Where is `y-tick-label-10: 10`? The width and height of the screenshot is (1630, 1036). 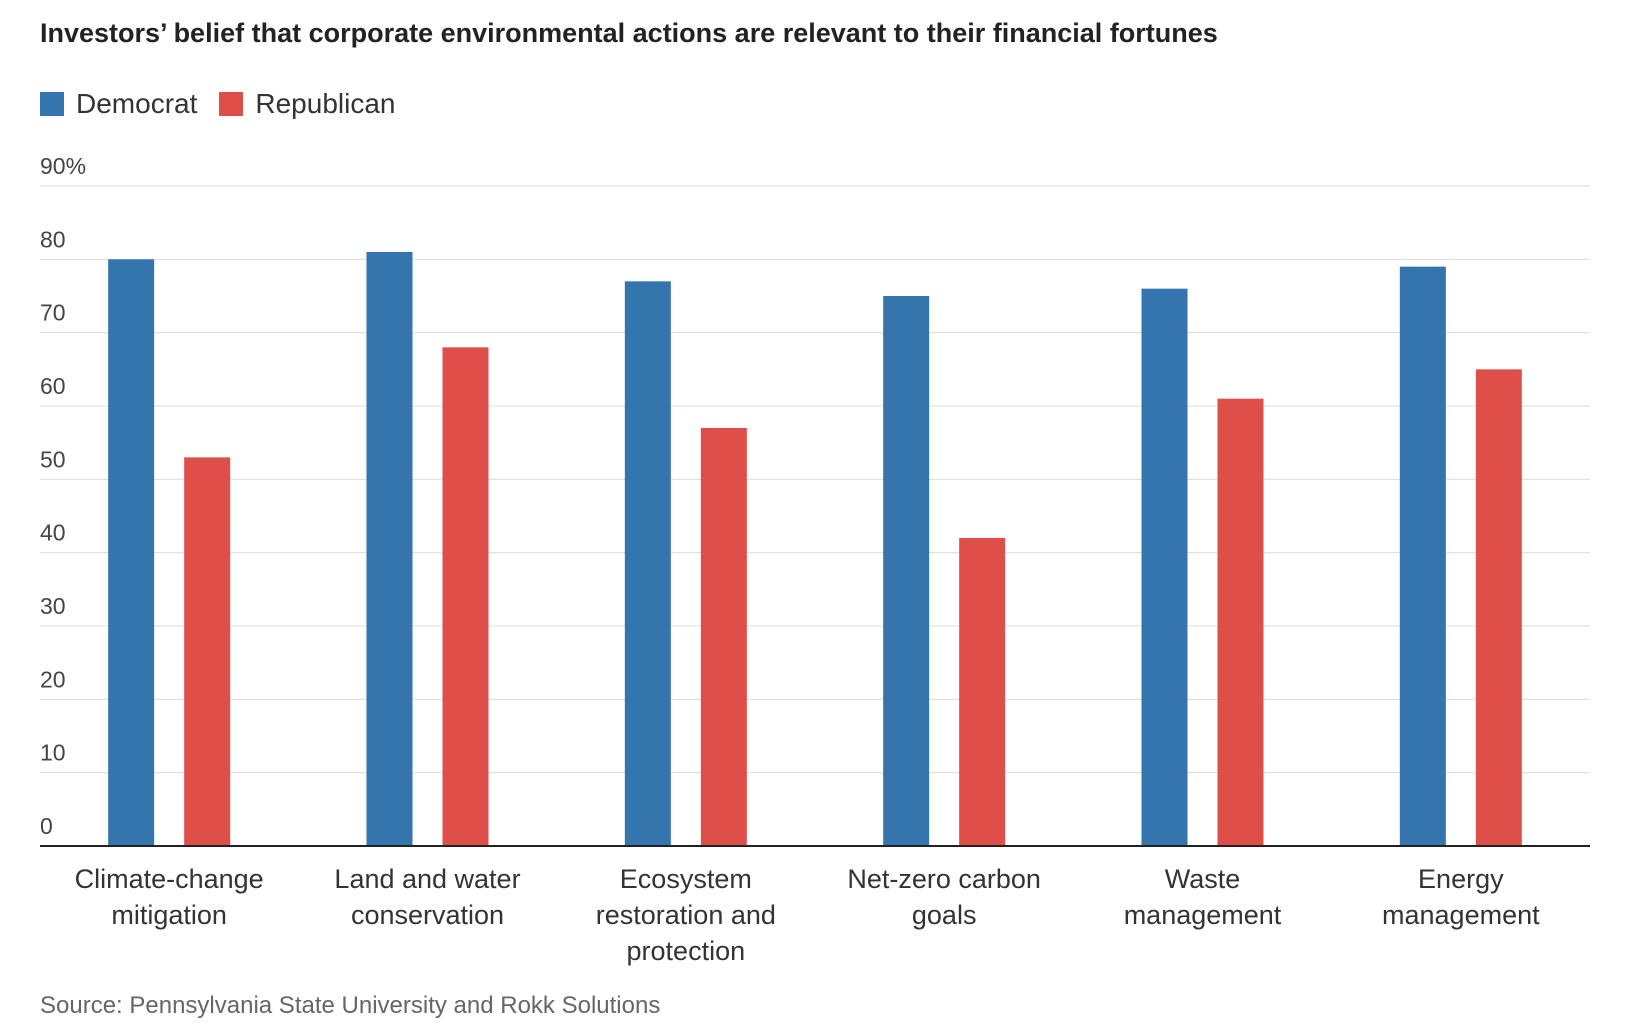
y-tick-label-10: 10 is located at coordinates (53, 753).